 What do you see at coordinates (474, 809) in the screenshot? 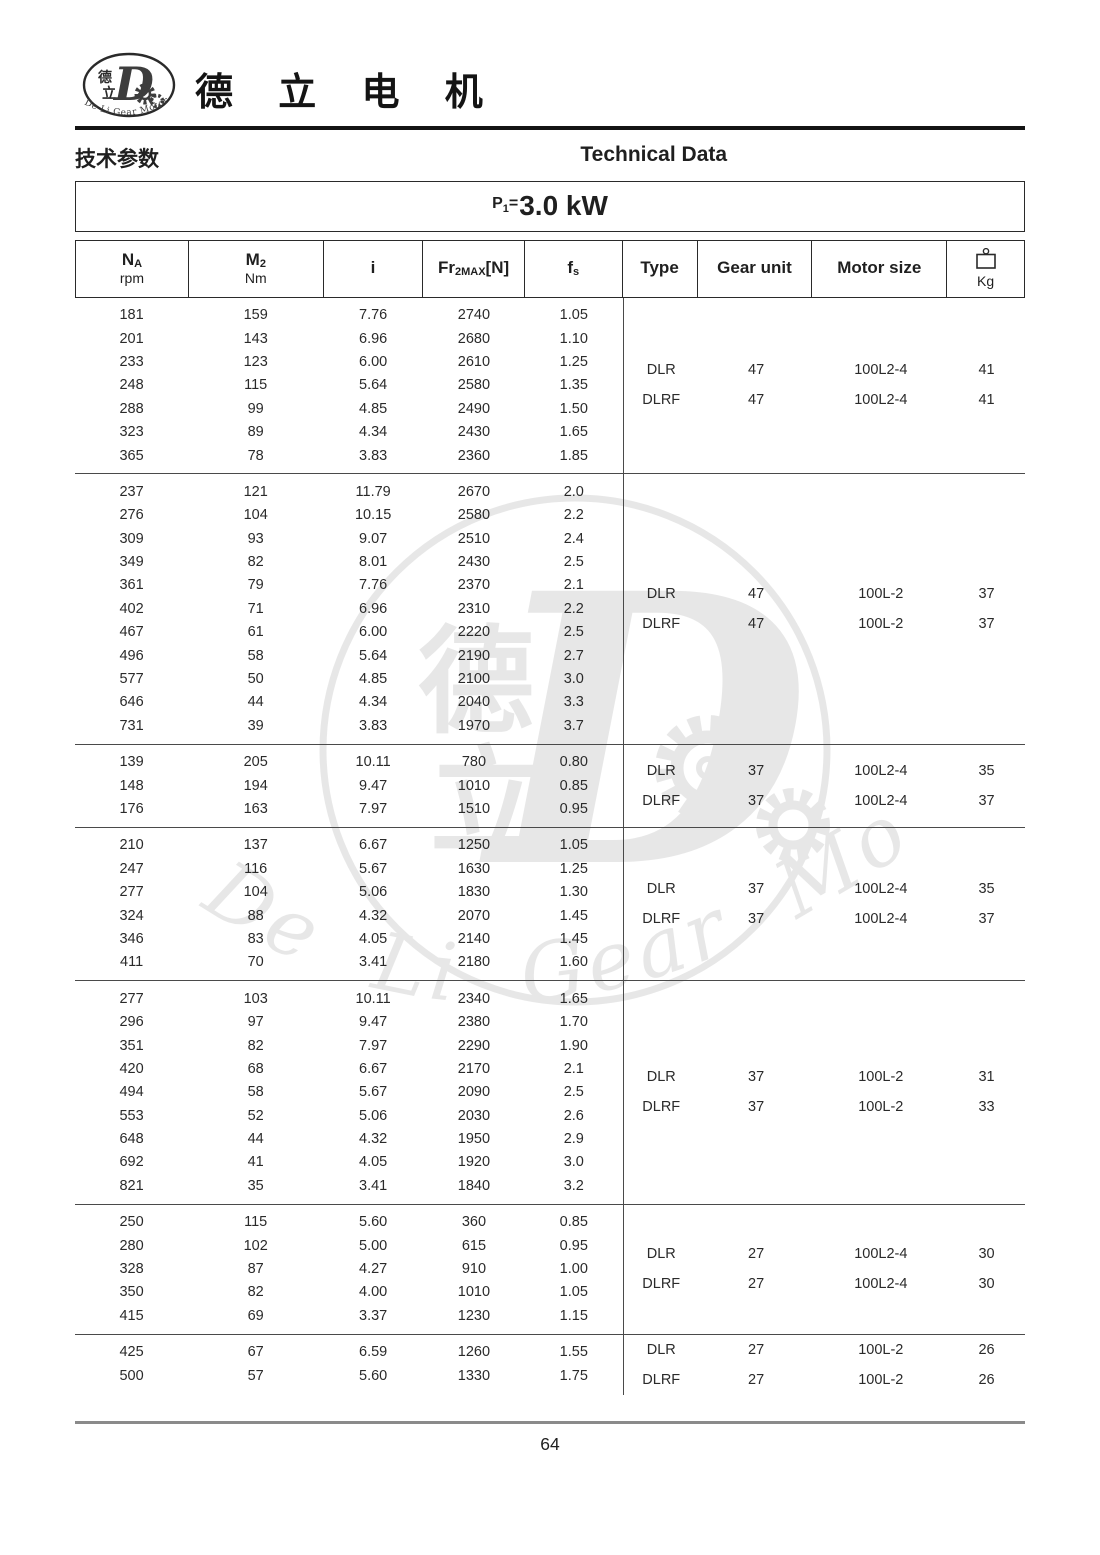
I see `cell-fr2max: 1510` at bounding box center [474, 809].